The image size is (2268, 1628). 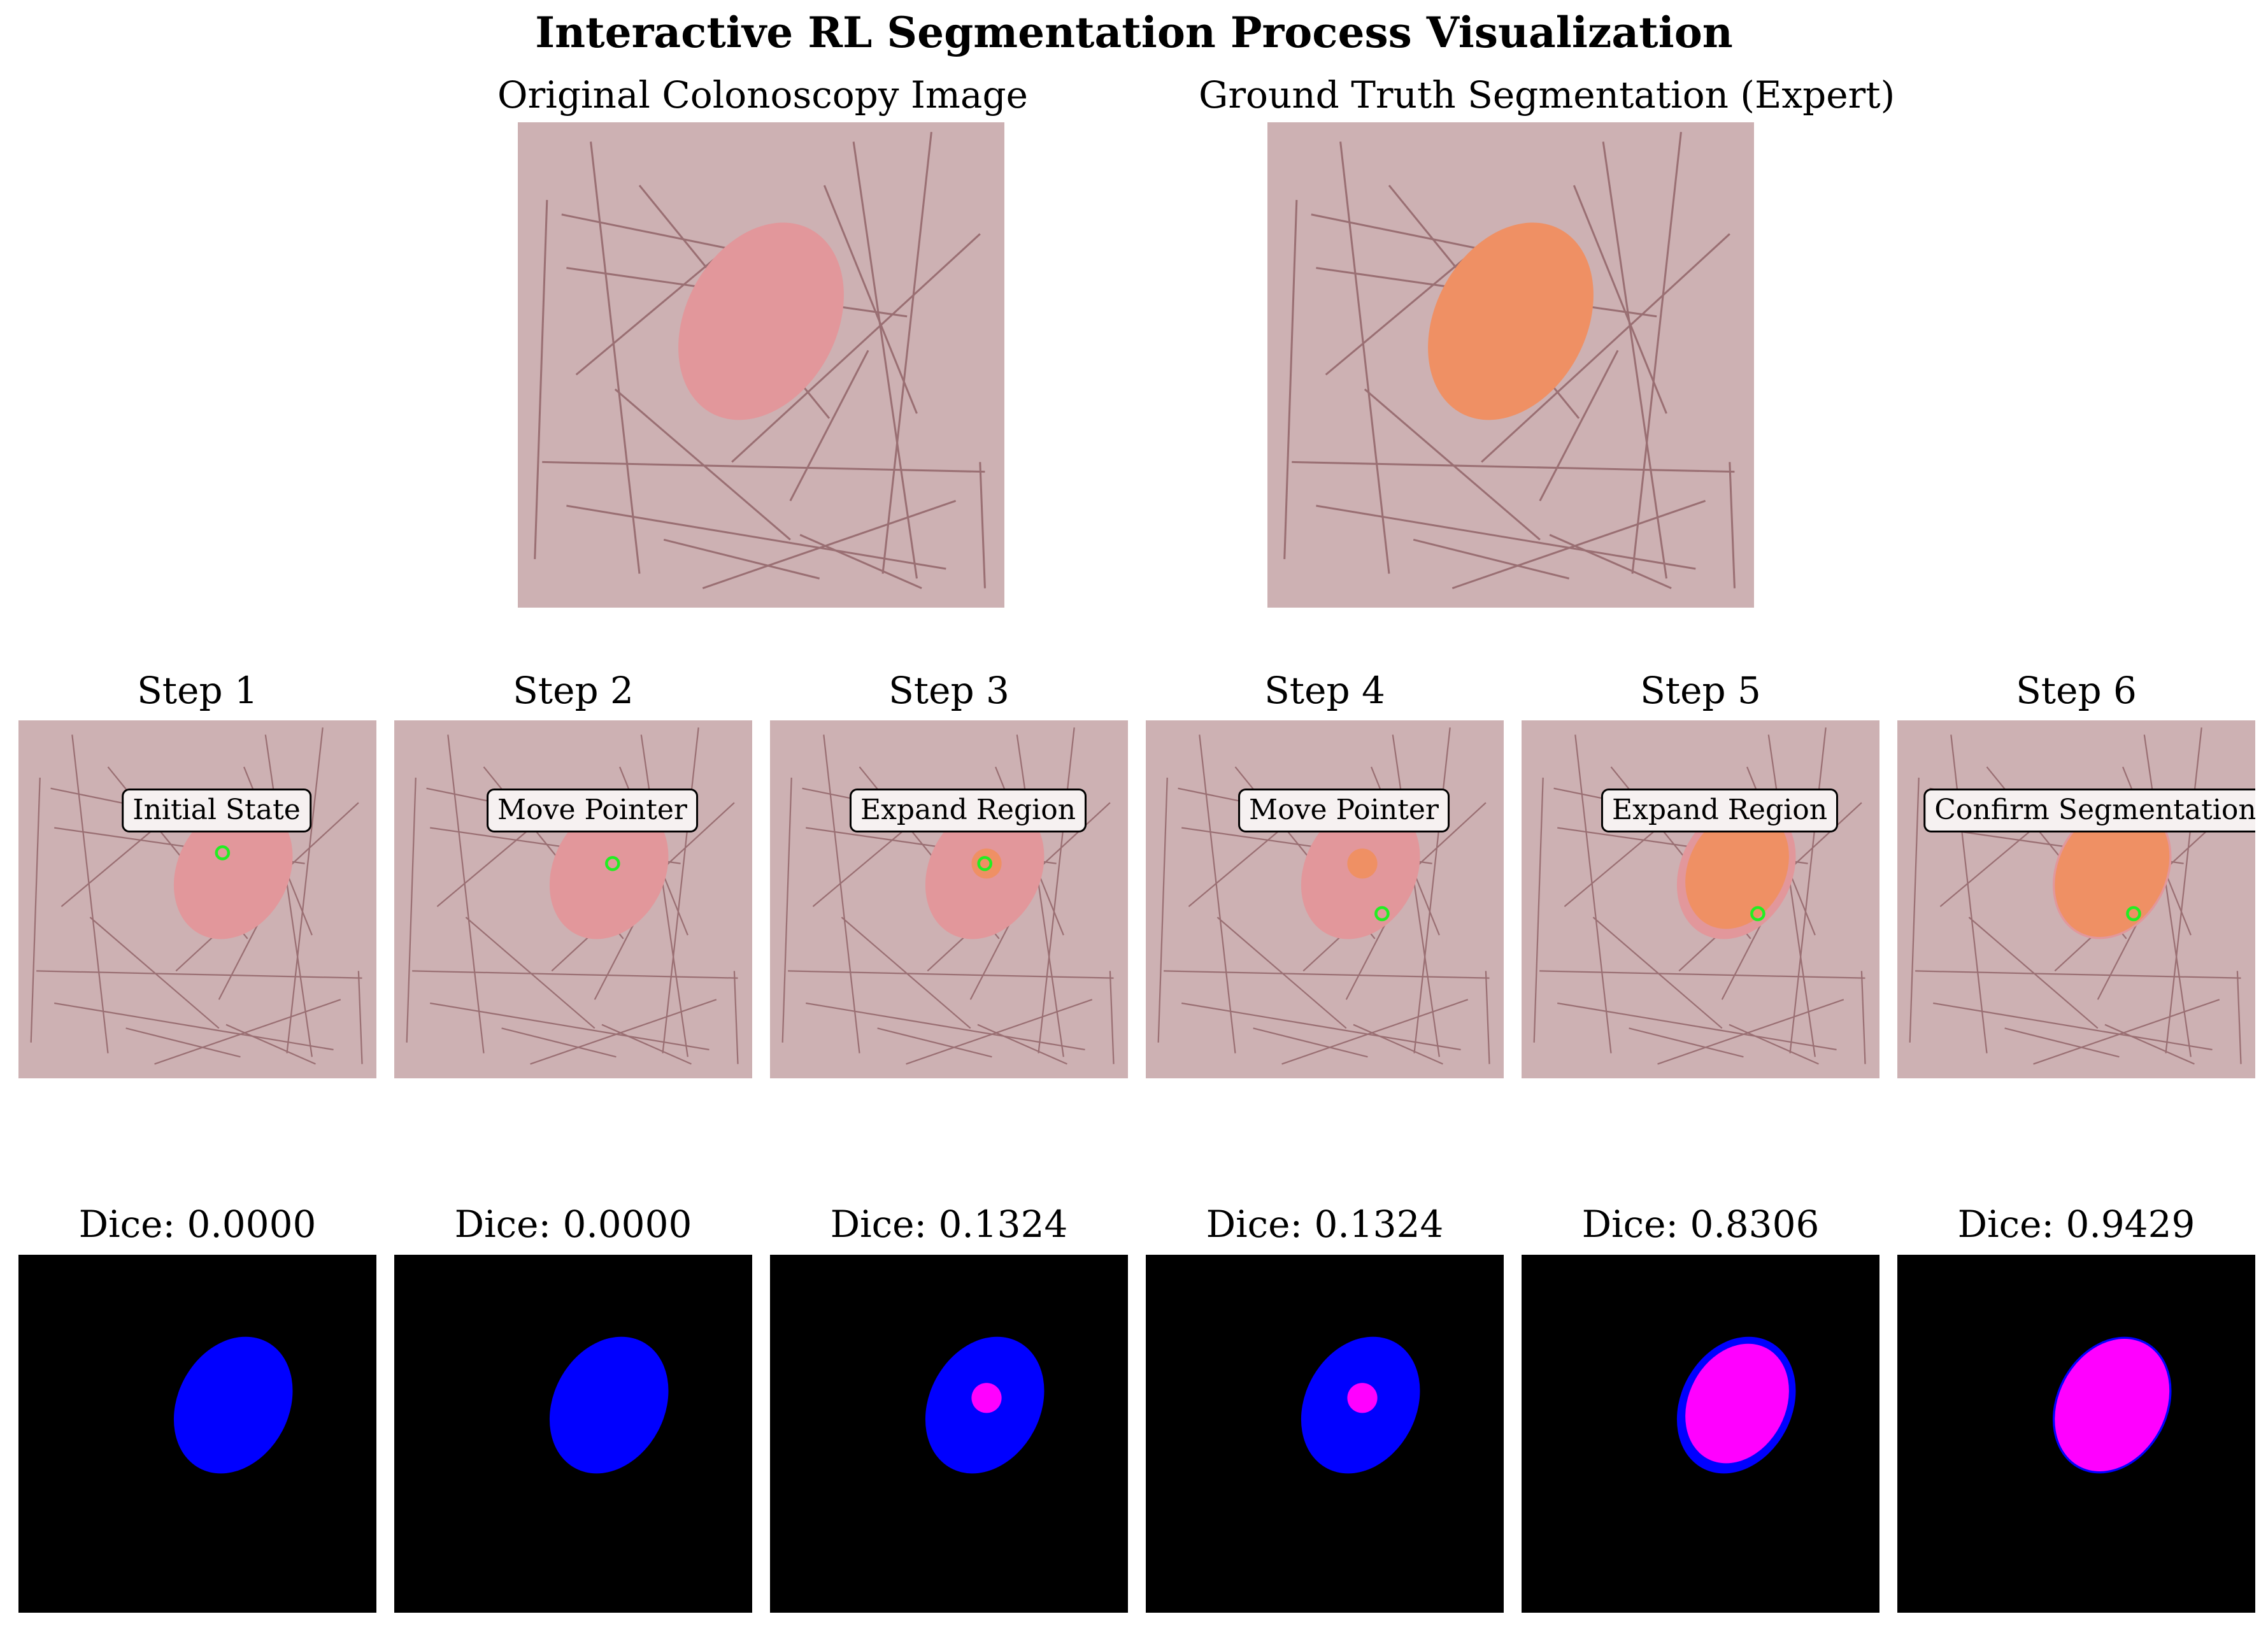 I want to click on original-colonoscopy-image, so click(x=761, y=365).